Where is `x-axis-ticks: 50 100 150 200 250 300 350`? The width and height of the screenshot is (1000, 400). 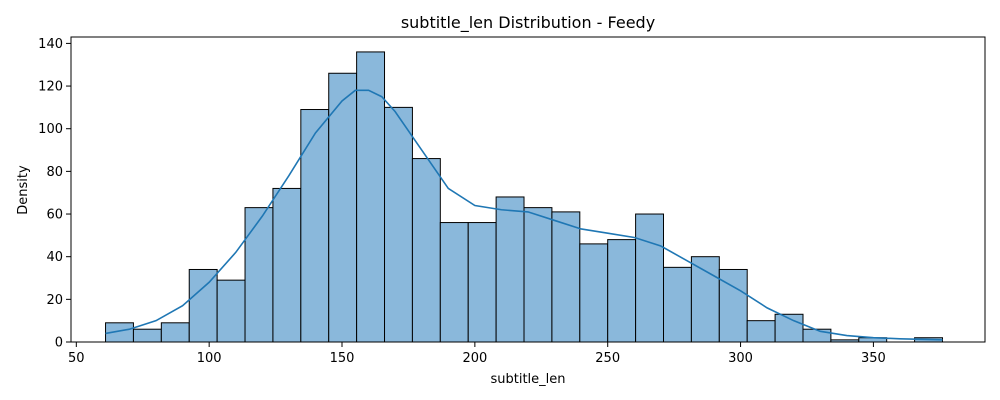 x-axis-ticks: 50 100 150 200 250 300 350 is located at coordinates (477, 354).